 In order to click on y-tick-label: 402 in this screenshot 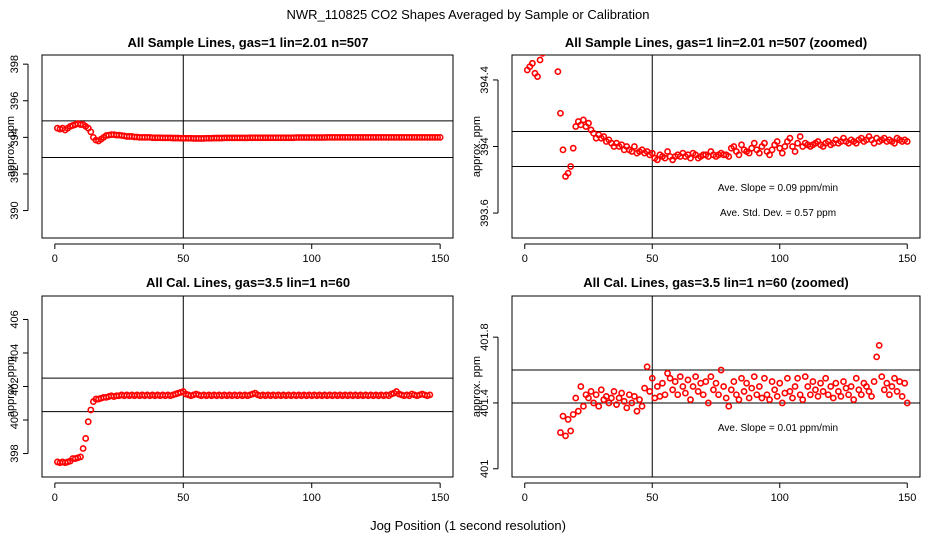, I will do `click(15, 386)`.